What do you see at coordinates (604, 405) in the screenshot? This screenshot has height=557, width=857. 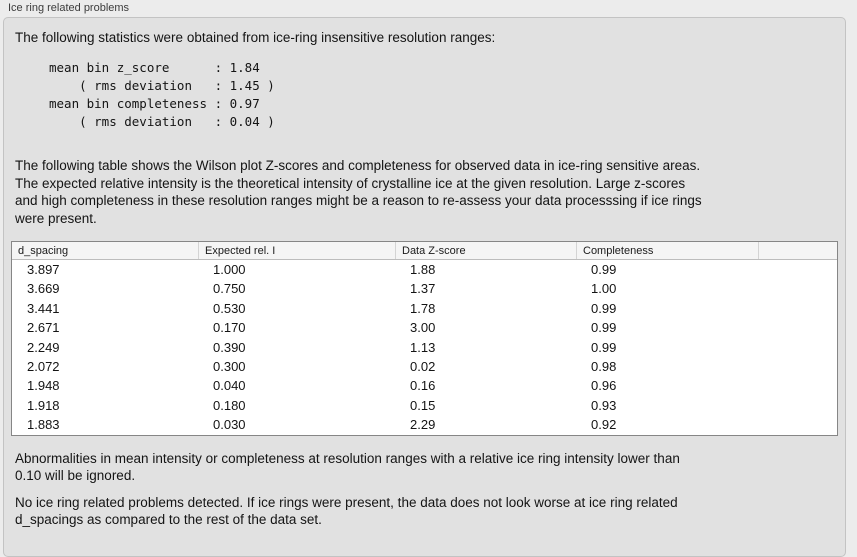 I see `cell-completeness: 0.93` at bounding box center [604, 405].